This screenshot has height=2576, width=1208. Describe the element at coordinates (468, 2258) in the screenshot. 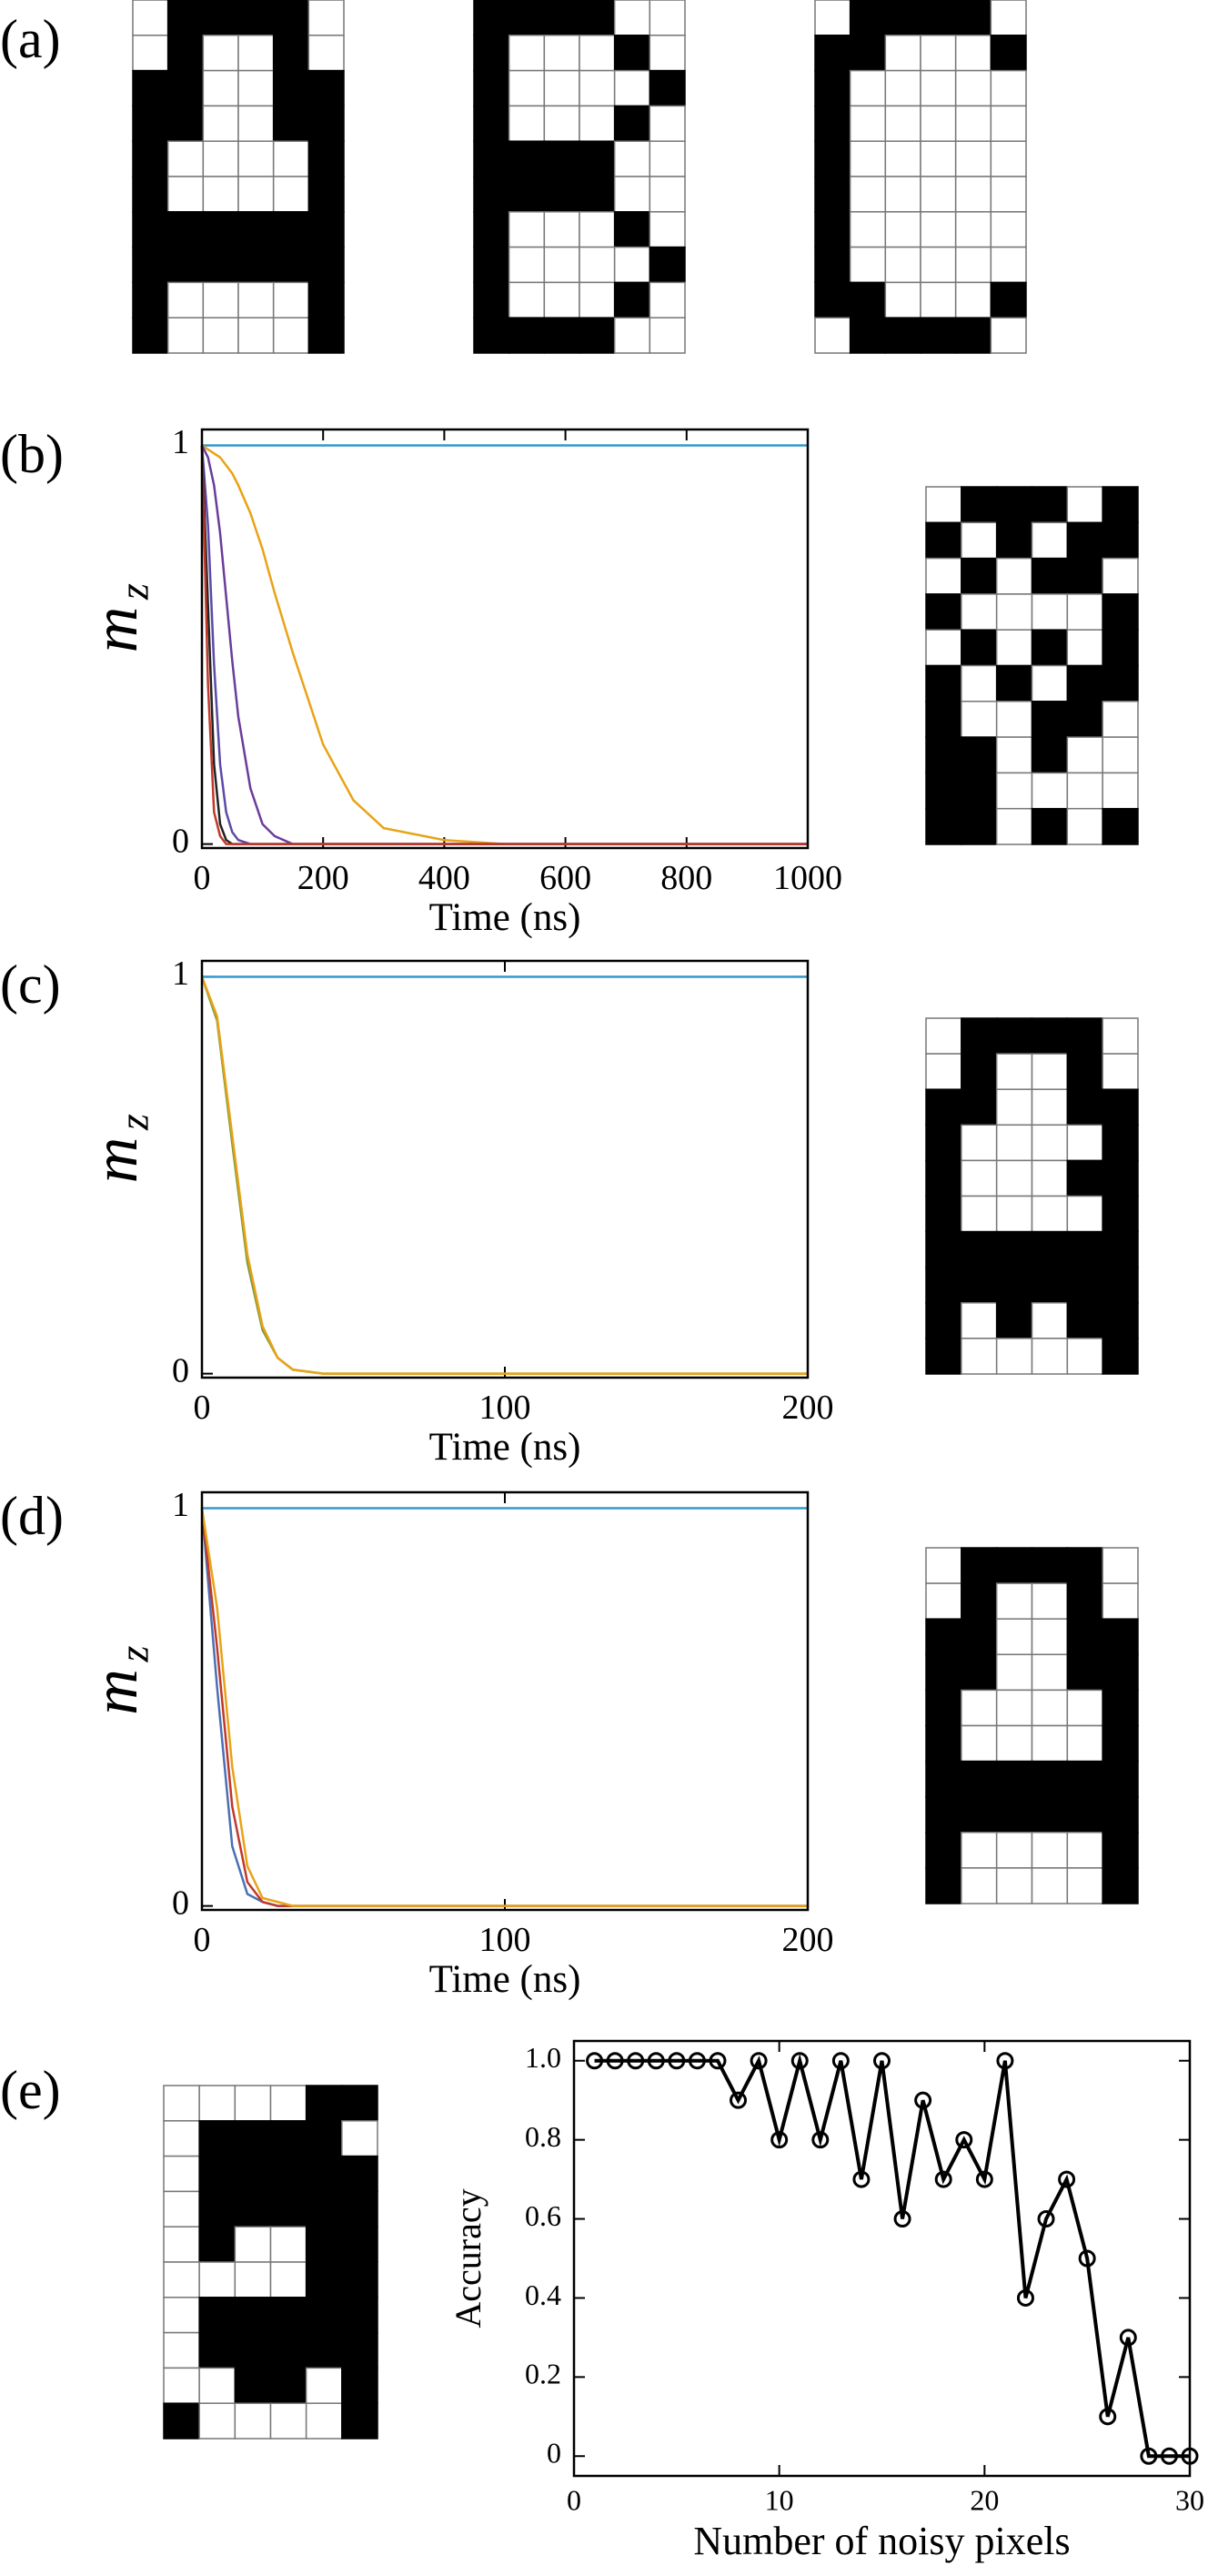

I see `y-axis-label: Accuracy` at that location.